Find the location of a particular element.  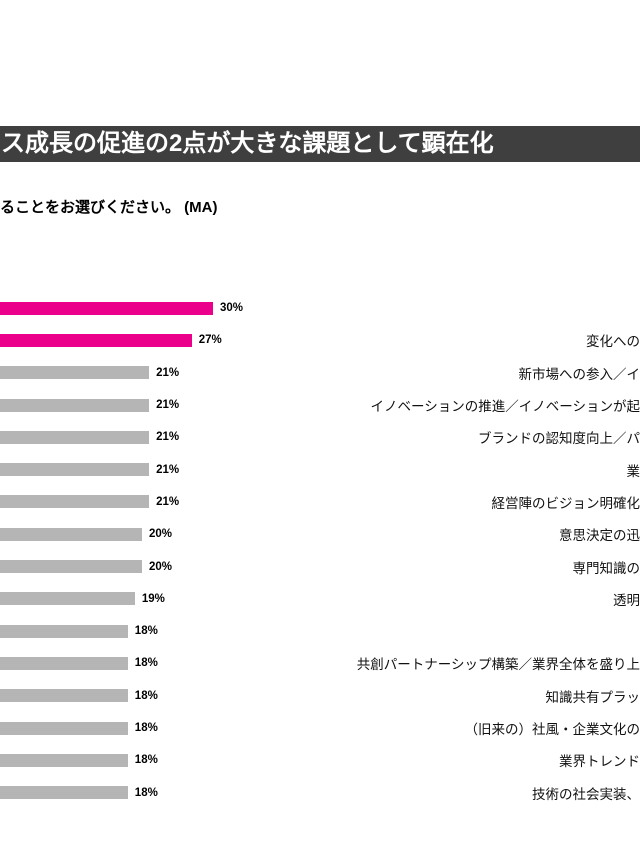

category-label: 意思決定の迅 is located at coordinates (599, 536).